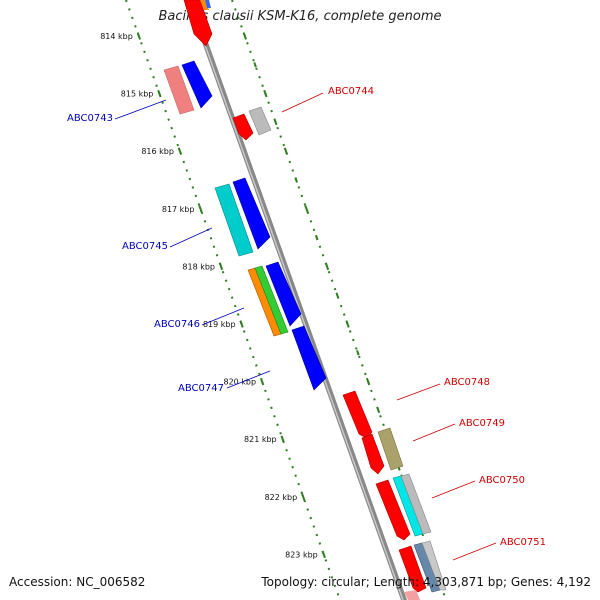 The width and height of the screenshot is (600, 600). I want to click on callout-line-abc0751, so click(474, 551).